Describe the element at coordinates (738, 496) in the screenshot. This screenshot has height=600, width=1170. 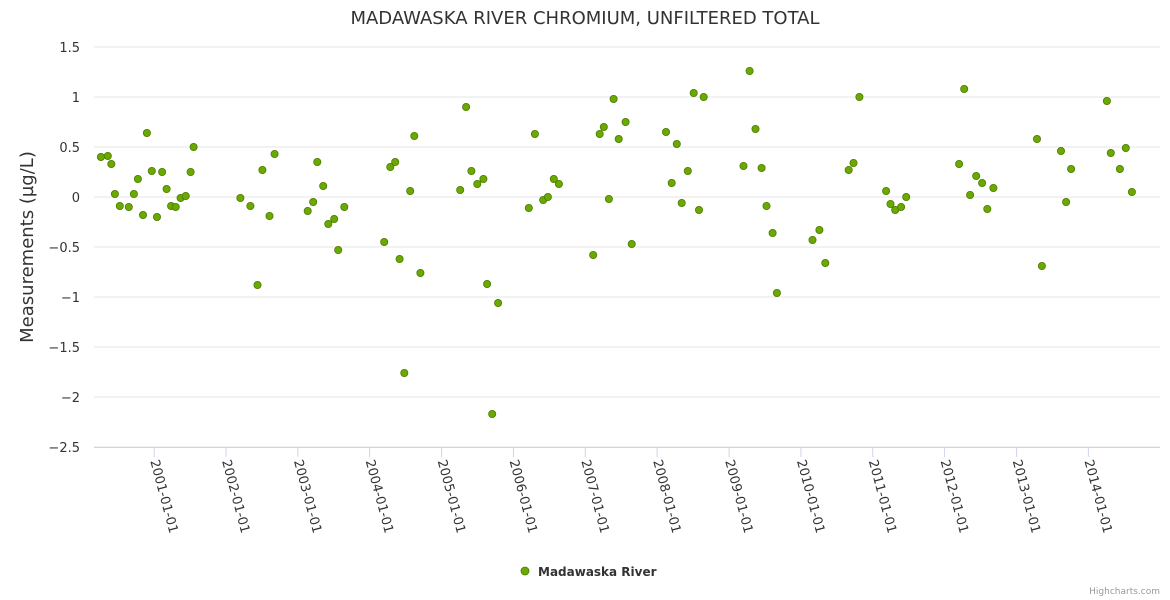
I see `x-tick-label: 2009-01-01` at that location.